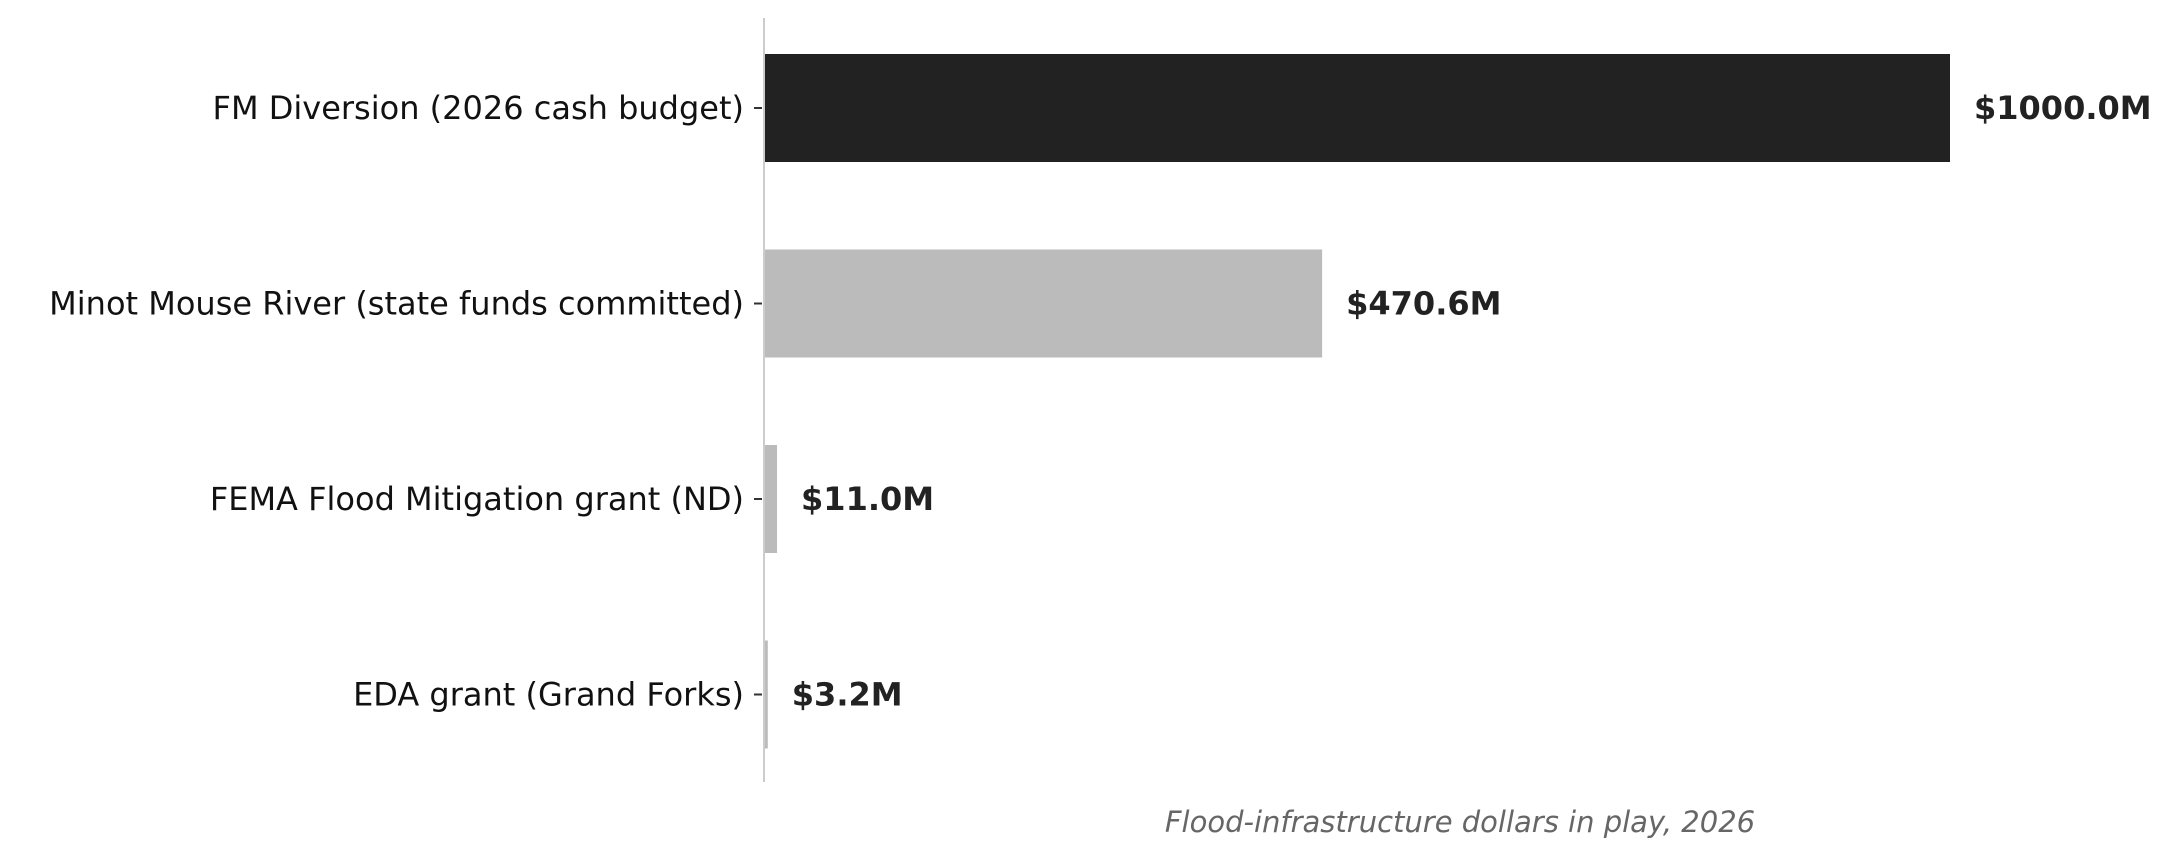 Image resolution: width=2182 pixels, height=863 pixels. What do you see at coordinates (1423, 304) in the screenshot?
I see `value-label-1: $470.6M` at bounding box center [1423, 304].